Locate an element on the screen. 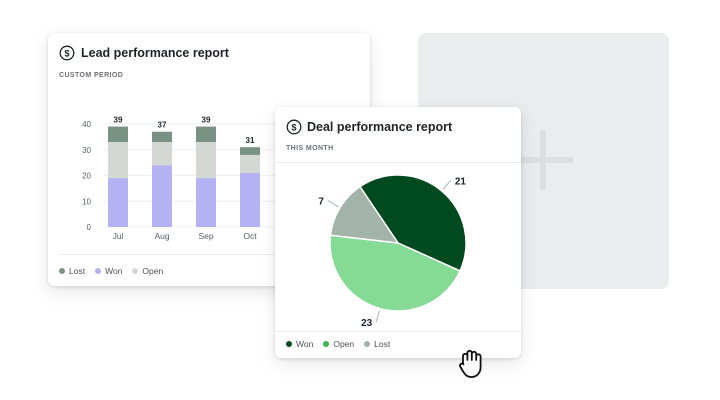 The image size is (720, 400). bar-lost-oct is located at coordinates (250, 151).